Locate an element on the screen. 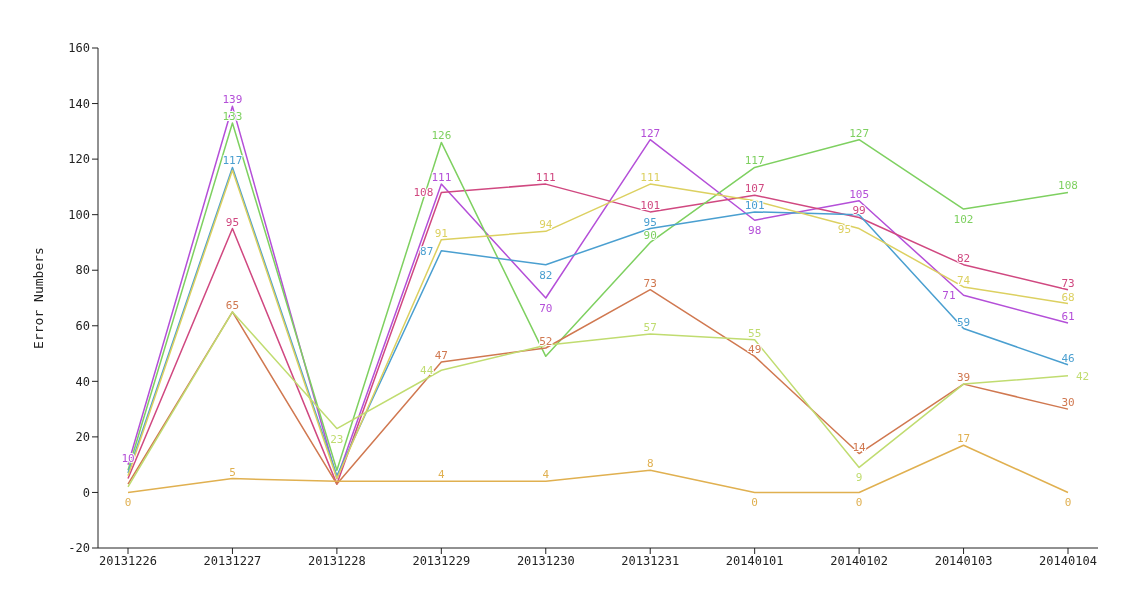 This screenshot has height=616, width=1145. x-tick-label: 20140101 is located at coordinates (754, 560).